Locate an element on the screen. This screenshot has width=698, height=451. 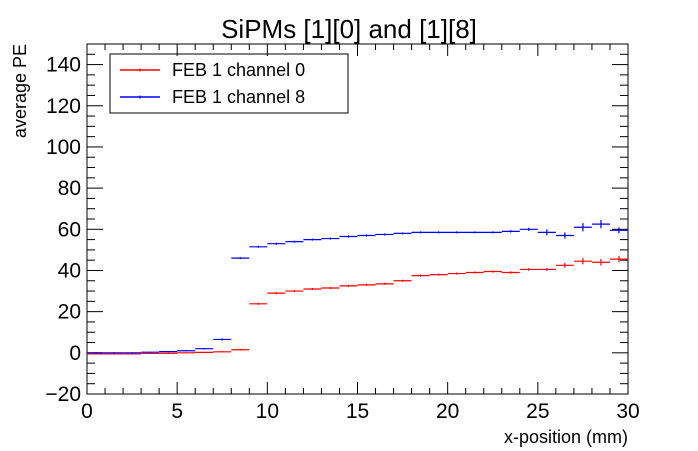
y-tick-label: 140 is located at coordinates (63, 65).